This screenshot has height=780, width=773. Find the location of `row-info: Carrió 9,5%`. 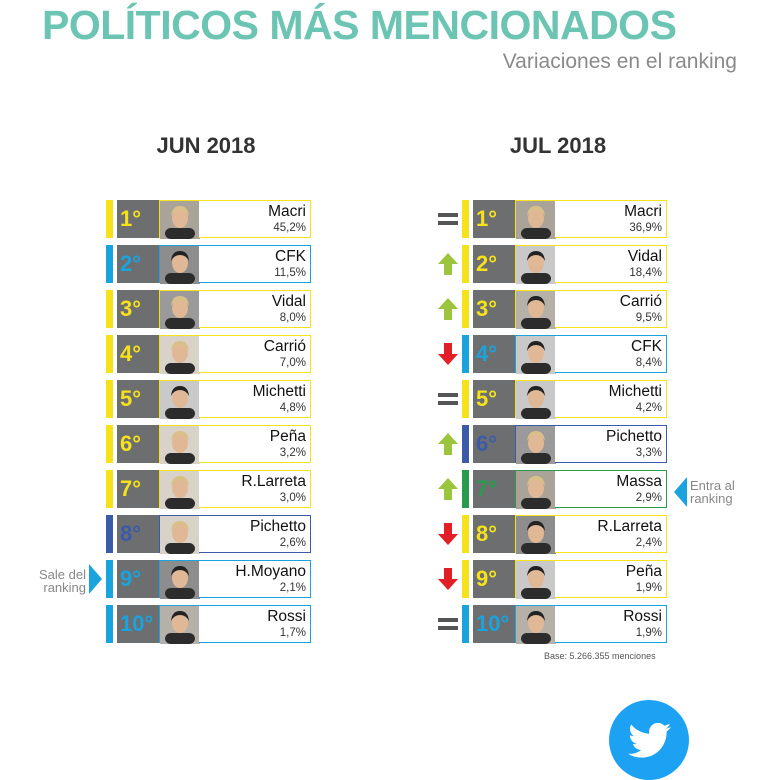

row-info: Carrió 9,5% is located at coordinates (611, 309).